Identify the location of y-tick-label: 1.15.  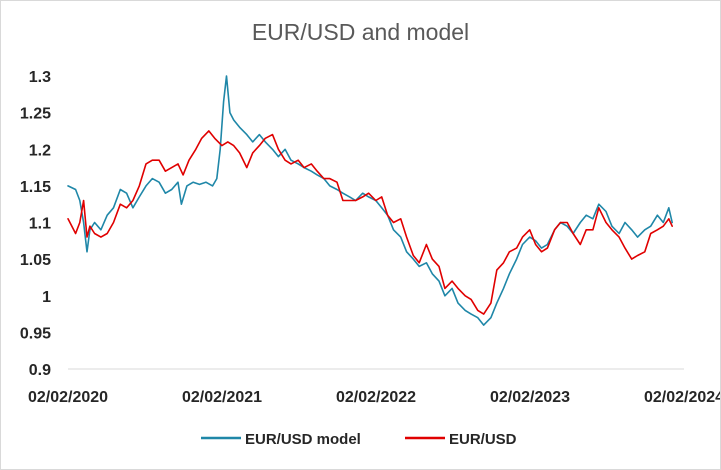
(35, 187).